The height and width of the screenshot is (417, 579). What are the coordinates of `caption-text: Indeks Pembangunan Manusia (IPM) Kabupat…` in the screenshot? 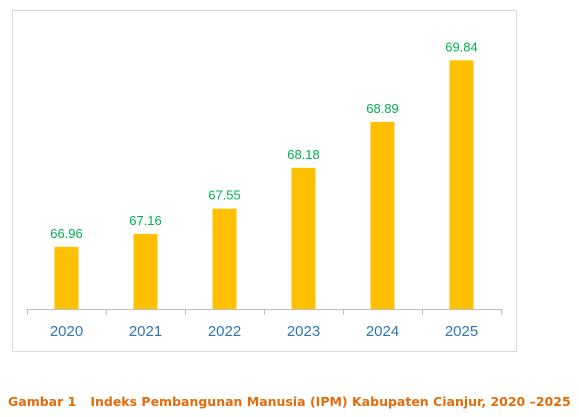 It's located at (330, 401).